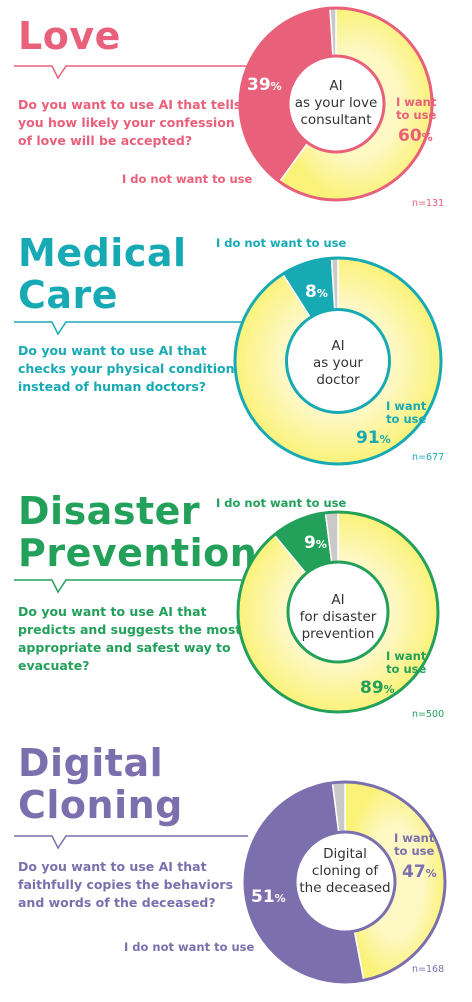 Image resolution: width=472 pixels, height=1002 pixels. What do you see at coordinates (138, 553) in the screenshot?
I see `title-line: Prevention` at bounding box center [138, 553].